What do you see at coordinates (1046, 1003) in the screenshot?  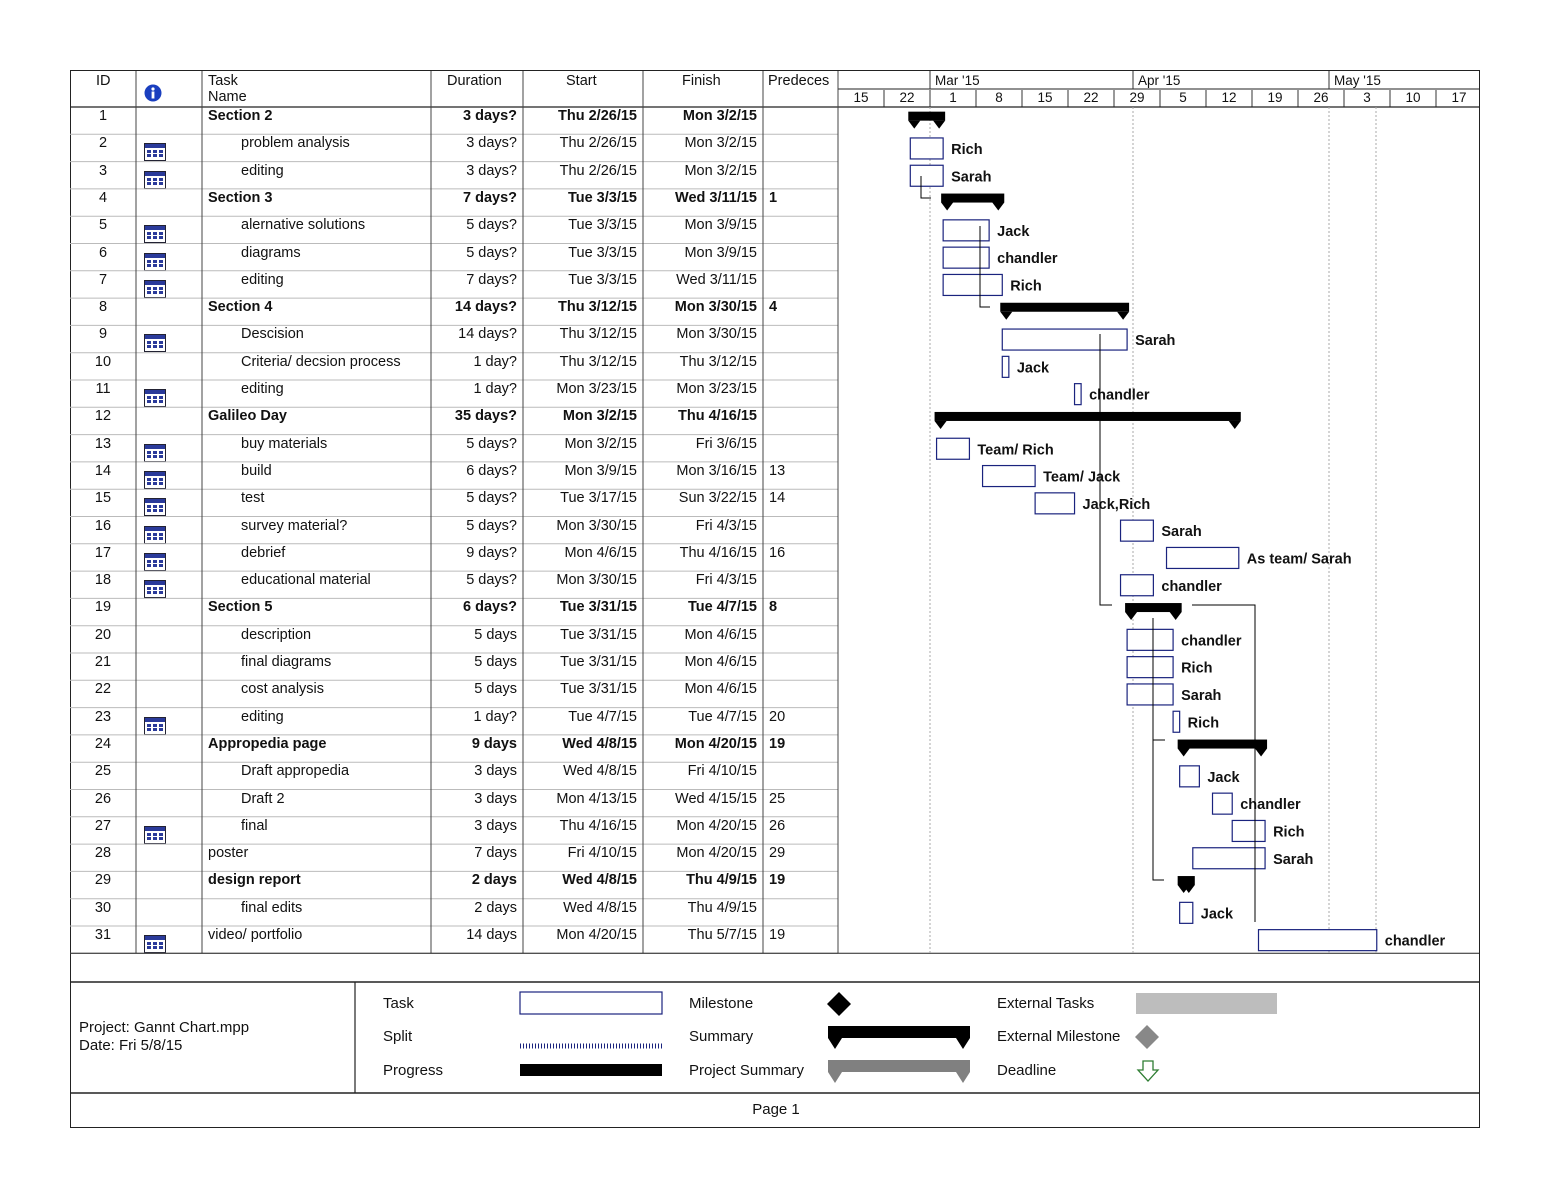 I see `legend-external-tasks-label: External Tasks` at bounding box center [1046, 1003].